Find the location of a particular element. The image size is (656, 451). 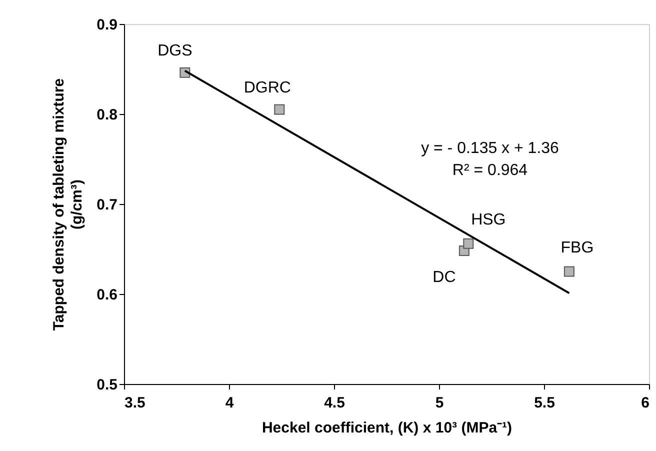

annotation: FBG is located at coordinates (577, 248).